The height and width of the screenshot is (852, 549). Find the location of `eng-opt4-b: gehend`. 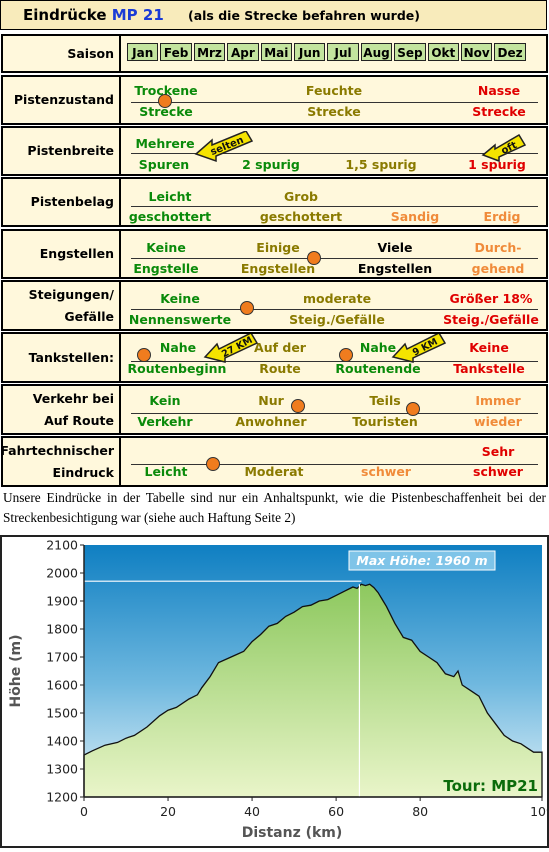

eng-opt4-b: gehend is located at coordinates (498, 268).